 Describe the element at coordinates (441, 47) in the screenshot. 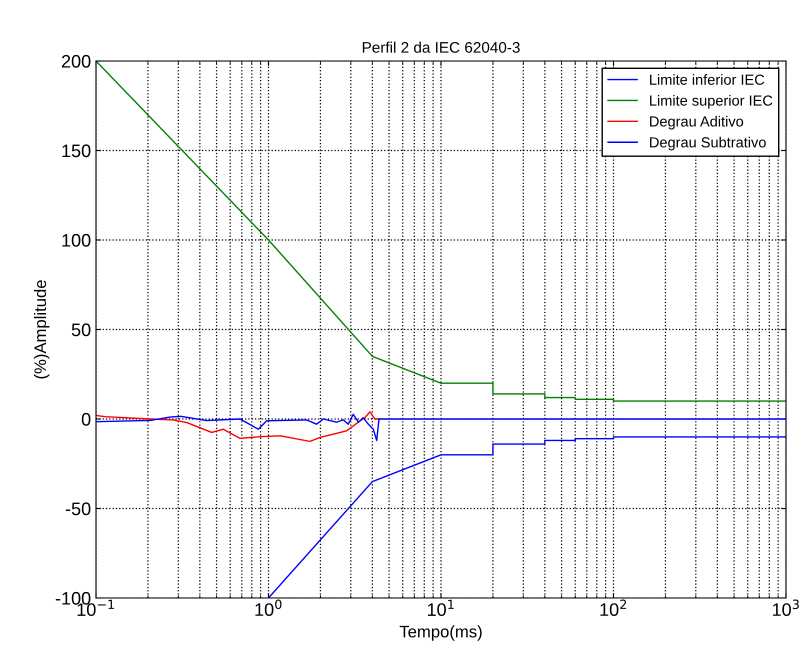

I see `chart-title: Perfil 2 da IEC 62040-3` at that location.